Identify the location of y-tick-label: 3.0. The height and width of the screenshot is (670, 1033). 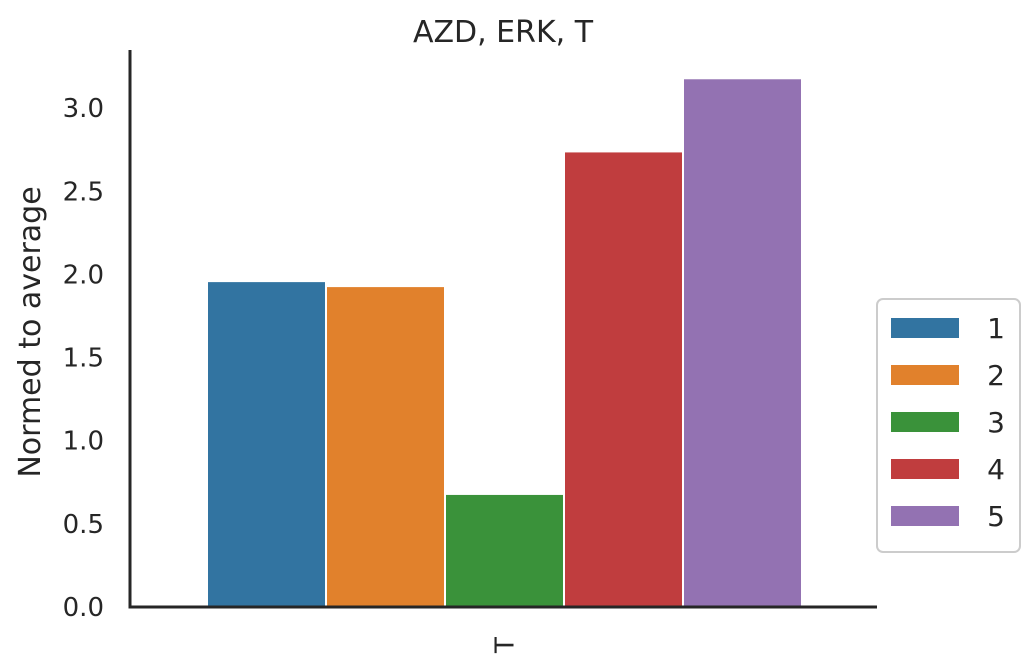
(83, 109).